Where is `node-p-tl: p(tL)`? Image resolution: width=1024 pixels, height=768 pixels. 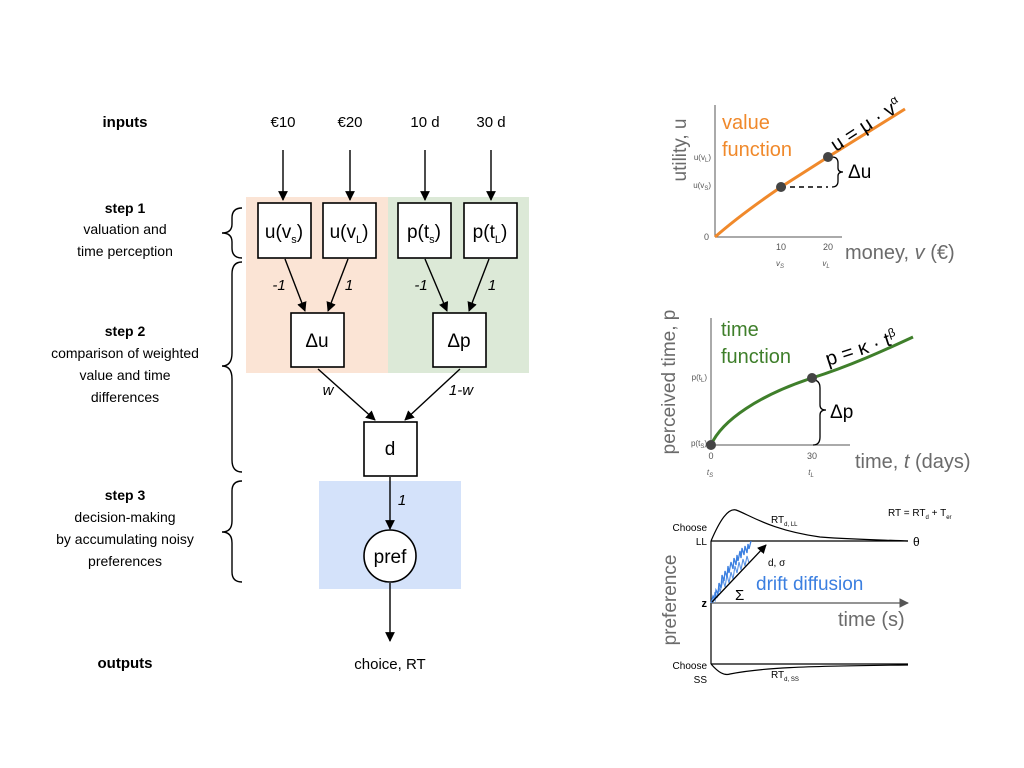 node-p-tl: p(tL) is located at coordinates (490, 230).